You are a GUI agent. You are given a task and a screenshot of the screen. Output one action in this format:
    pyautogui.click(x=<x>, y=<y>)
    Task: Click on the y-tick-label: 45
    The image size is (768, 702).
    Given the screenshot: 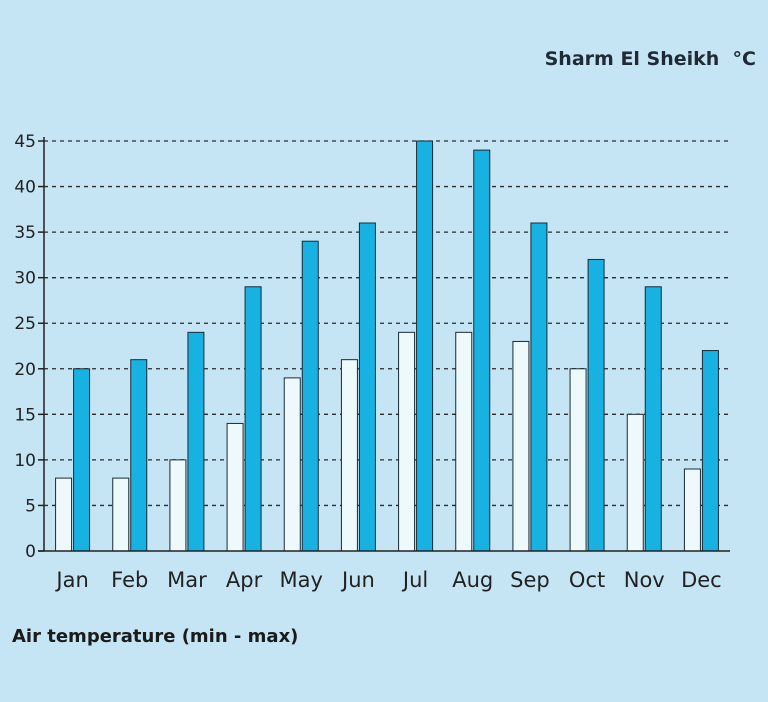 What is the action you would take?
    pyautogui.click(x=25, y=142)
    